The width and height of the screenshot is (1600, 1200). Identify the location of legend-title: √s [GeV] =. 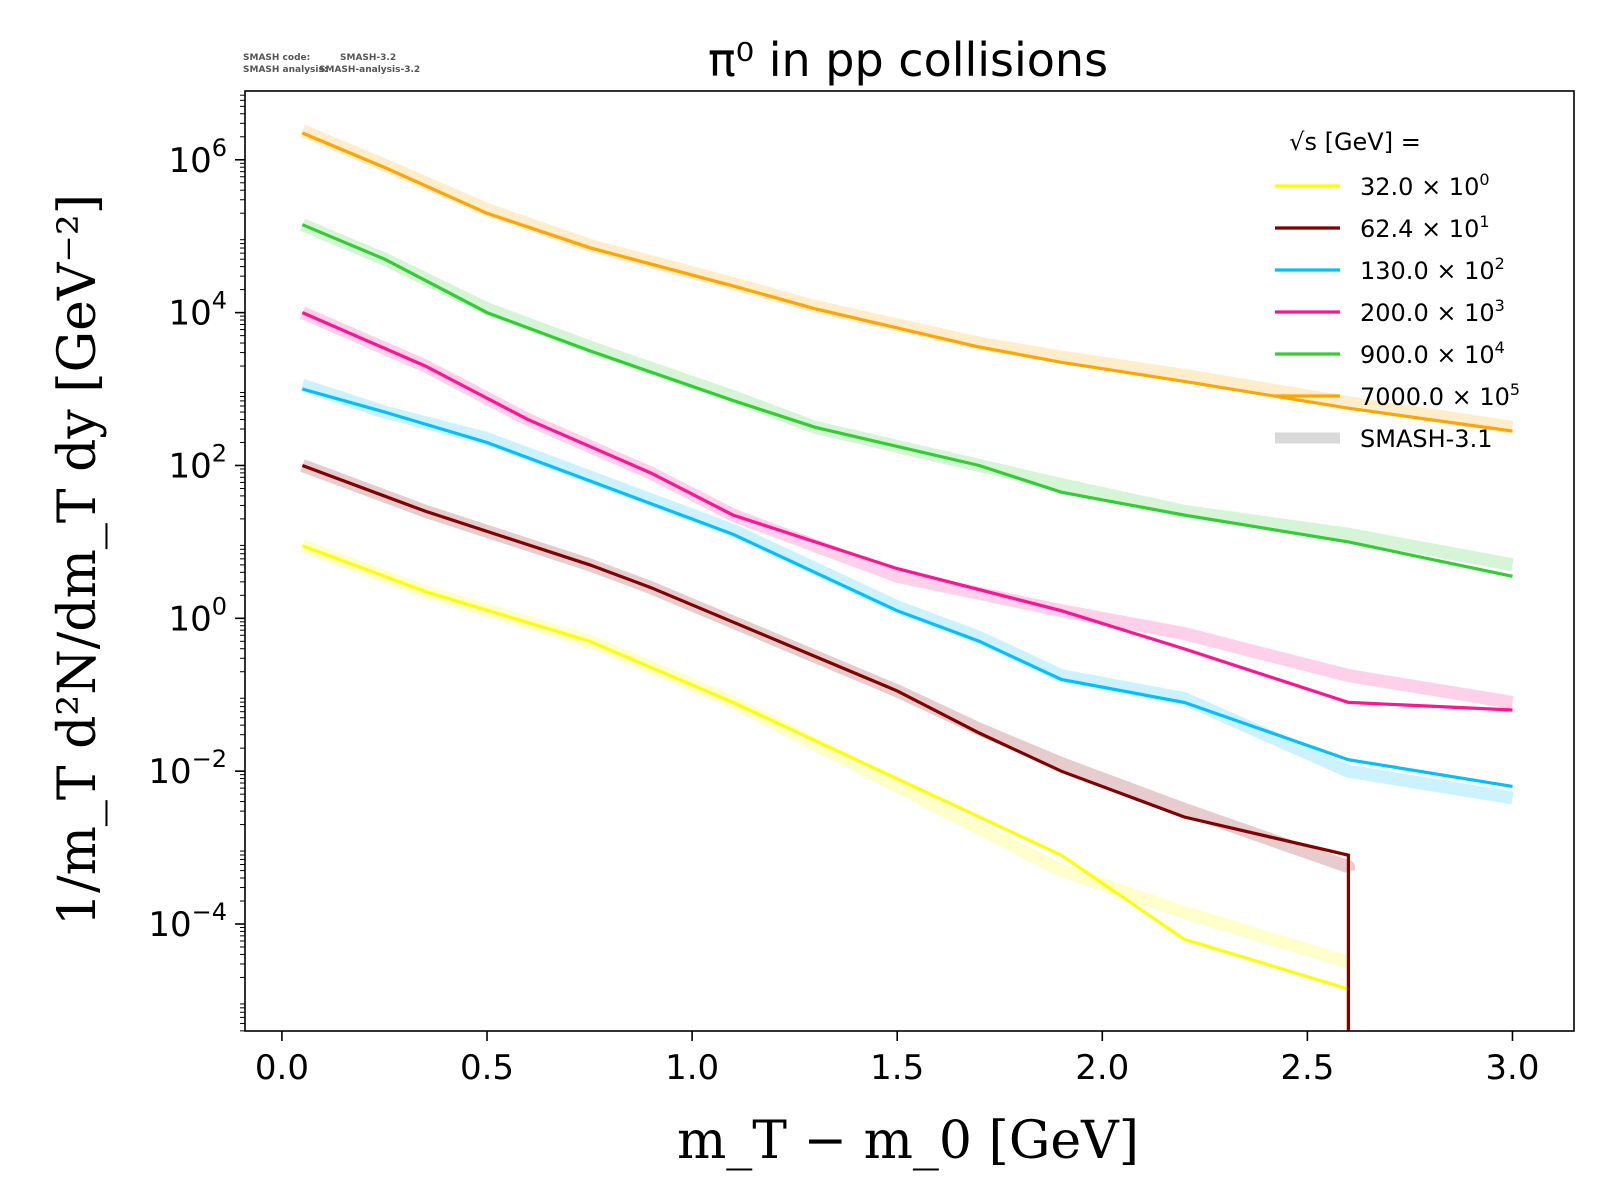
(1355, 142).